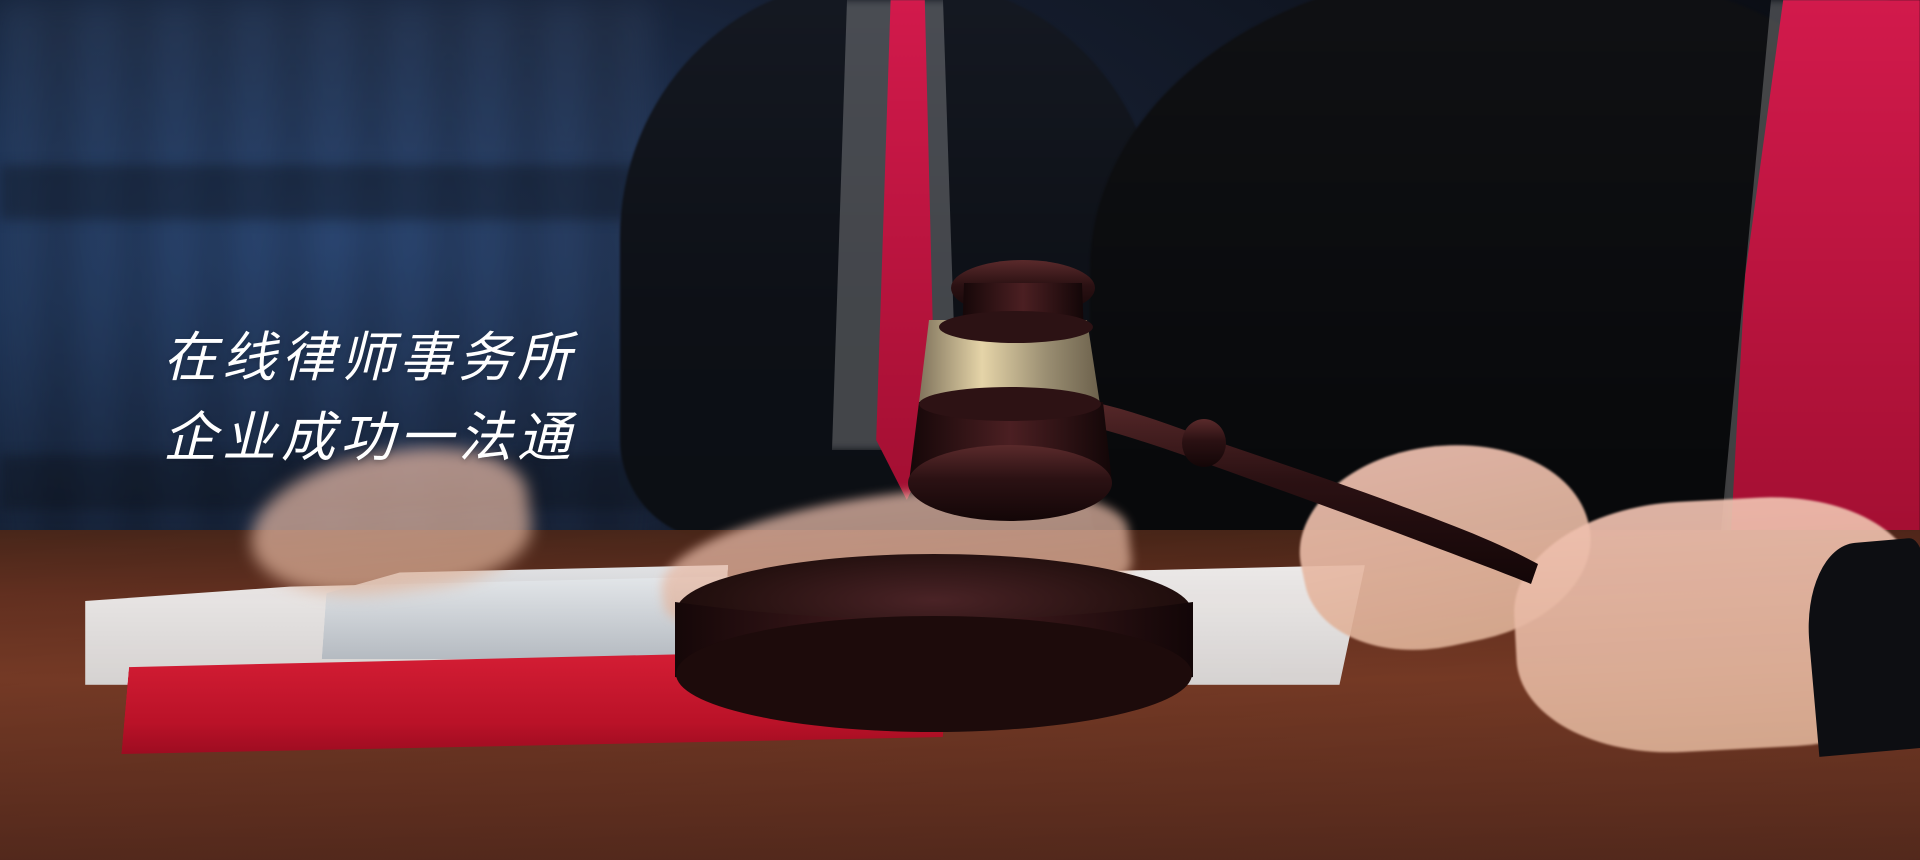 This screenshot has height=860, width=1920. I want to click on hero-headline-line-1: 在线律师事务所, so click(369, 357).